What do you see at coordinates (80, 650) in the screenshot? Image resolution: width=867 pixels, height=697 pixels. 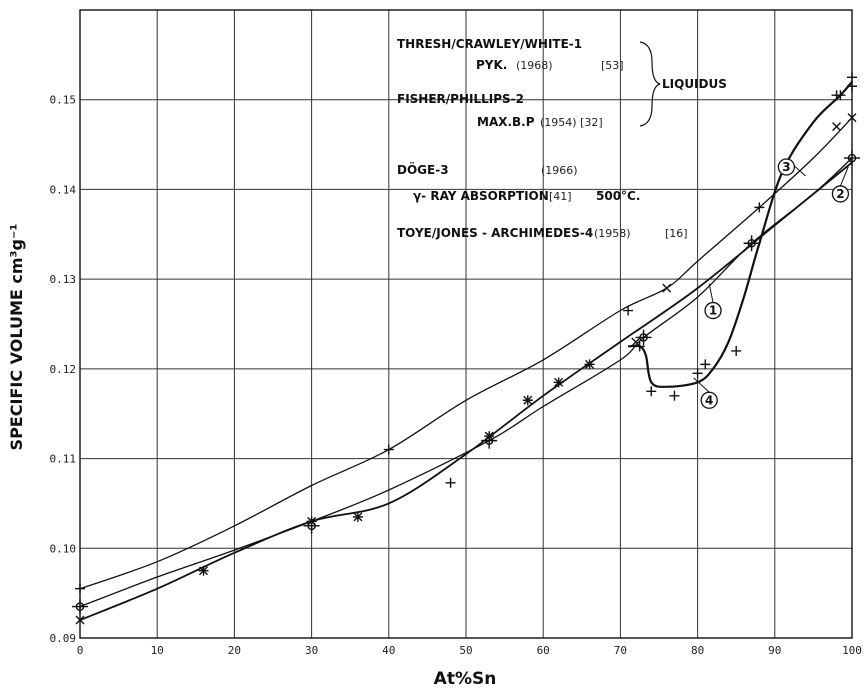 I see `x-tick-label: 0` at bounding box center [80, 650].